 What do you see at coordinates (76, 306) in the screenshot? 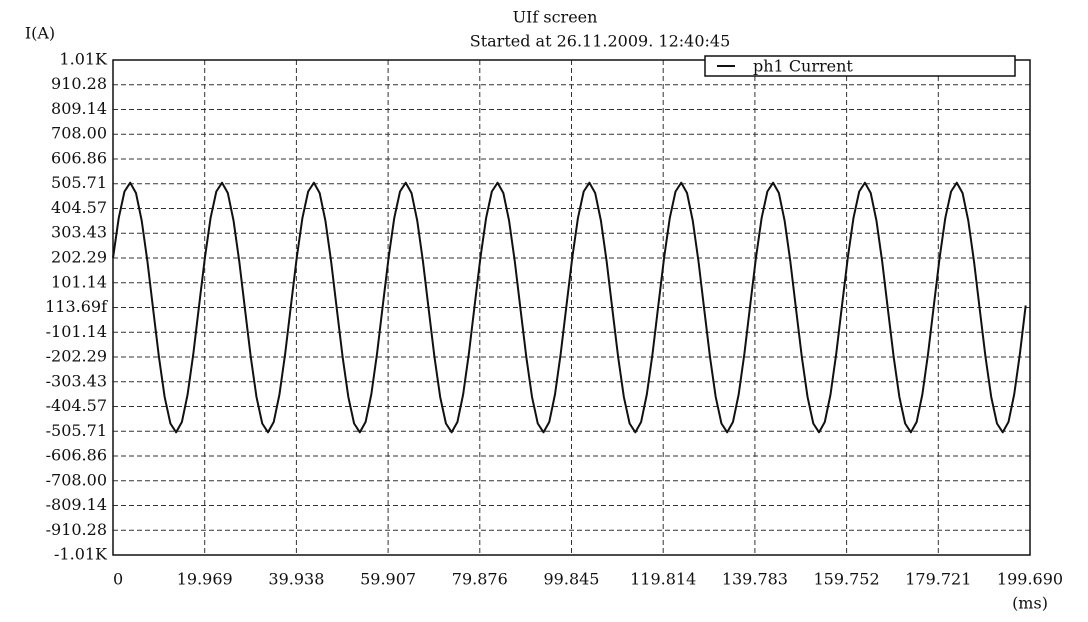
I see `y-tick-label: 113.69f` at bounding box center [76, 306].